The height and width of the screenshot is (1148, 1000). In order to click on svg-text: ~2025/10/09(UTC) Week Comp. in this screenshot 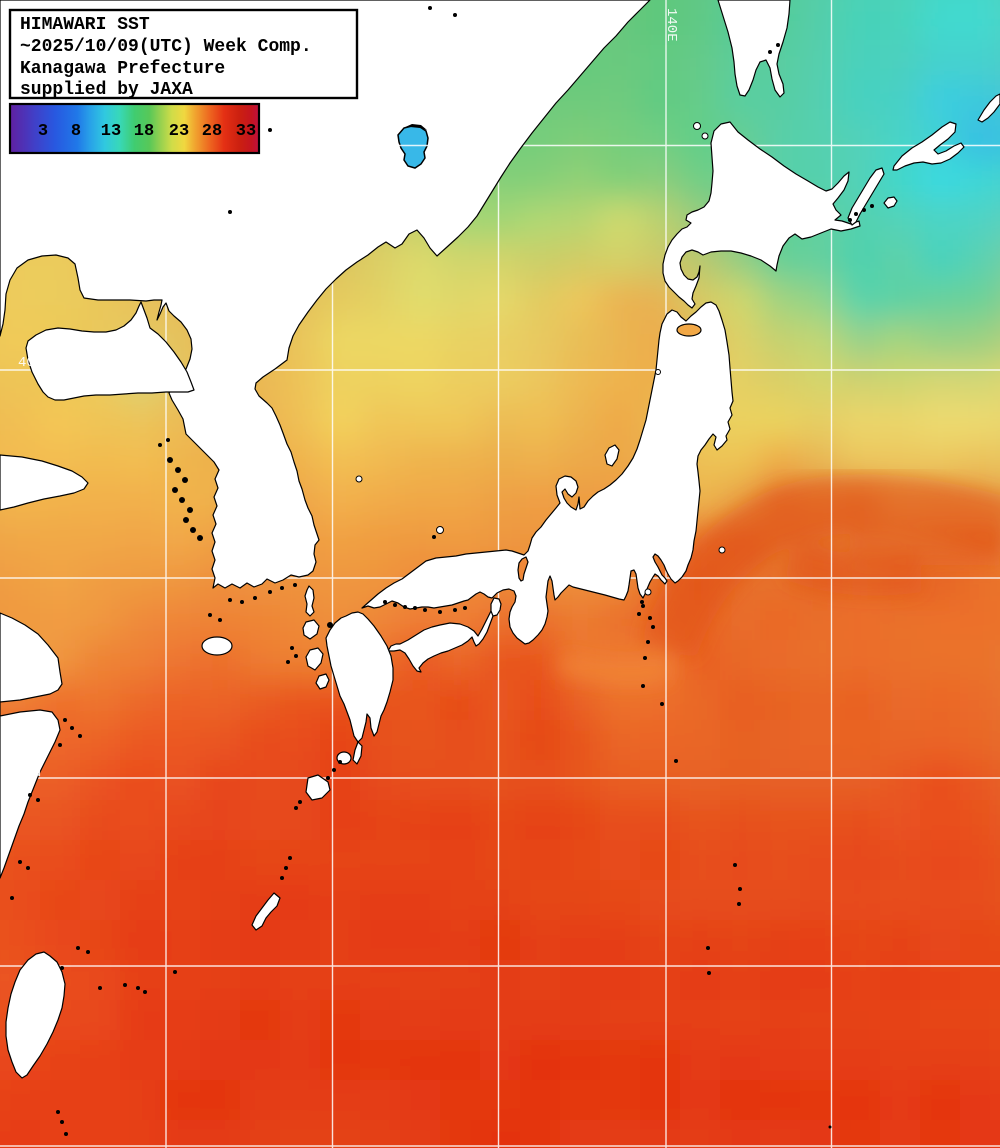, I will do `click(166, 47)`.